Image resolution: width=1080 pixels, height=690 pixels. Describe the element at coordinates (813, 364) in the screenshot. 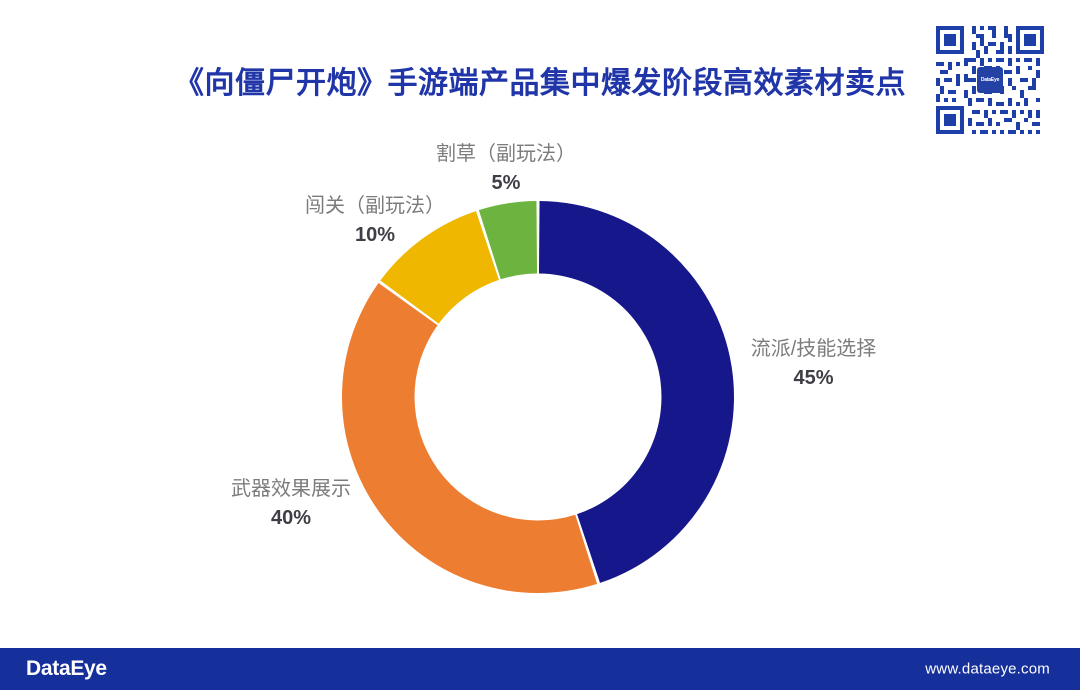

I see `slice-label-0: 流派/技能选择 45%` at that location.